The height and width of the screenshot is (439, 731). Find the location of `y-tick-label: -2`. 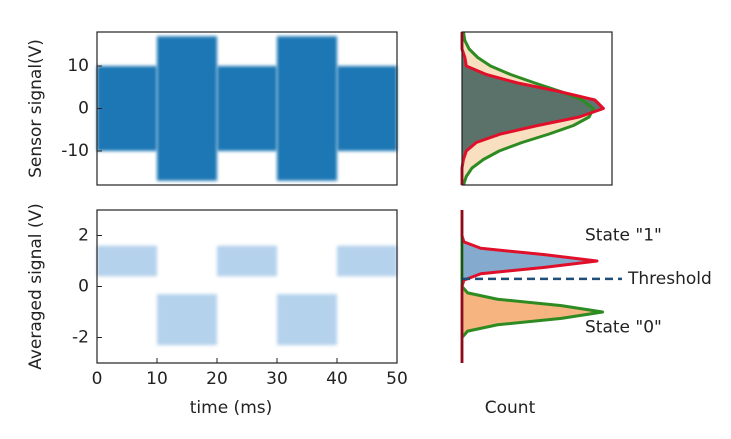

y-tick-label: -2 is located at coordinates (80, 338).